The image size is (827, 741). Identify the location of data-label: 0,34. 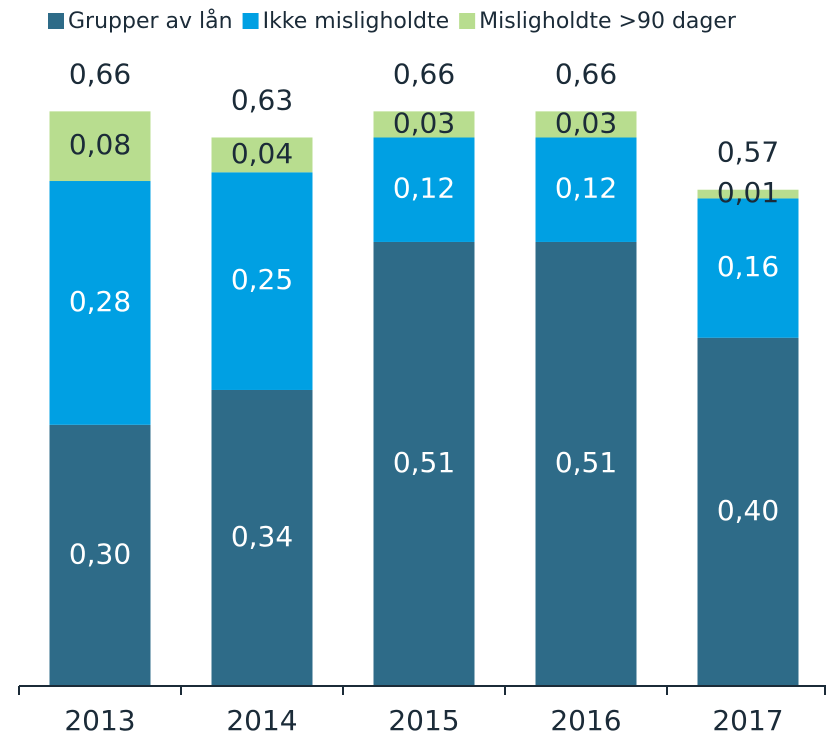
(262, 536).